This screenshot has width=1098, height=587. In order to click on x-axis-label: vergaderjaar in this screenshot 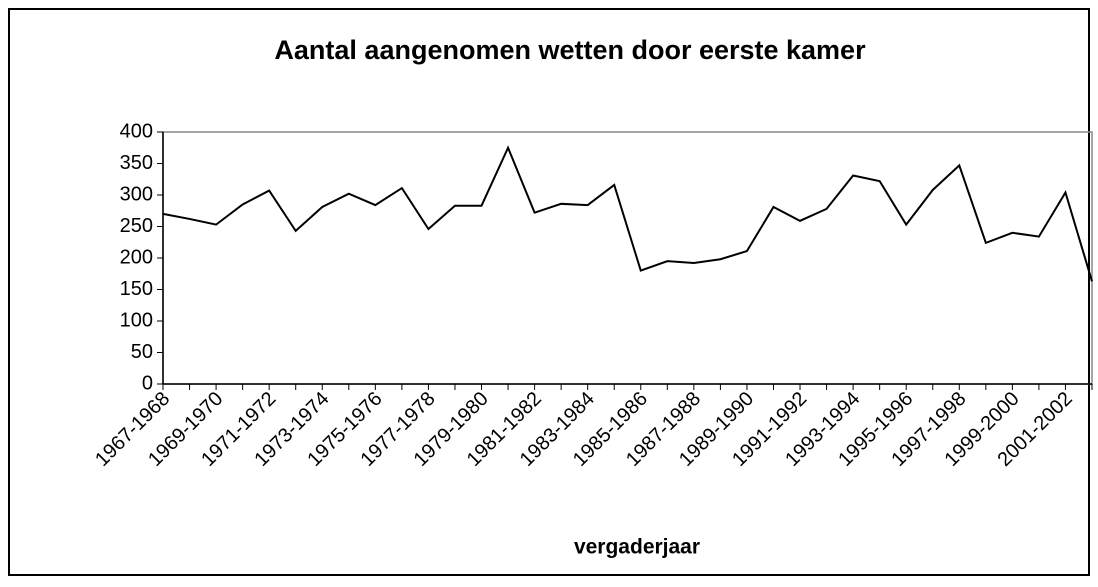, I will do `click(637, 547)`.